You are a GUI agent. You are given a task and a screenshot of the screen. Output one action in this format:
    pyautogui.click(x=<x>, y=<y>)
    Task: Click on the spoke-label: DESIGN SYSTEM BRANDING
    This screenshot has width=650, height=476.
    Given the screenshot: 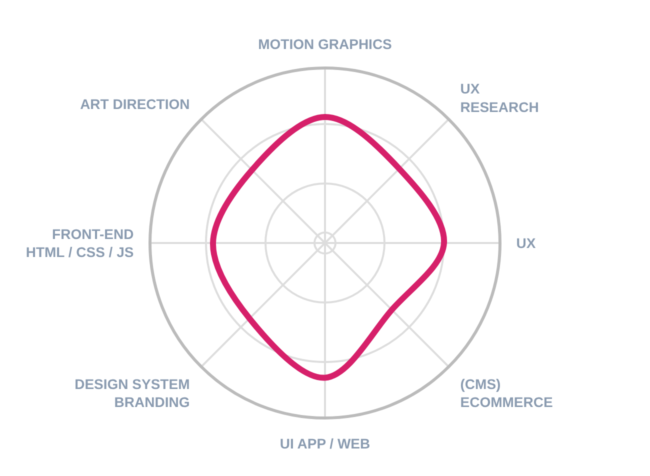 What is the action you would take?
    pyautogui.click(x=132, y=393)
    